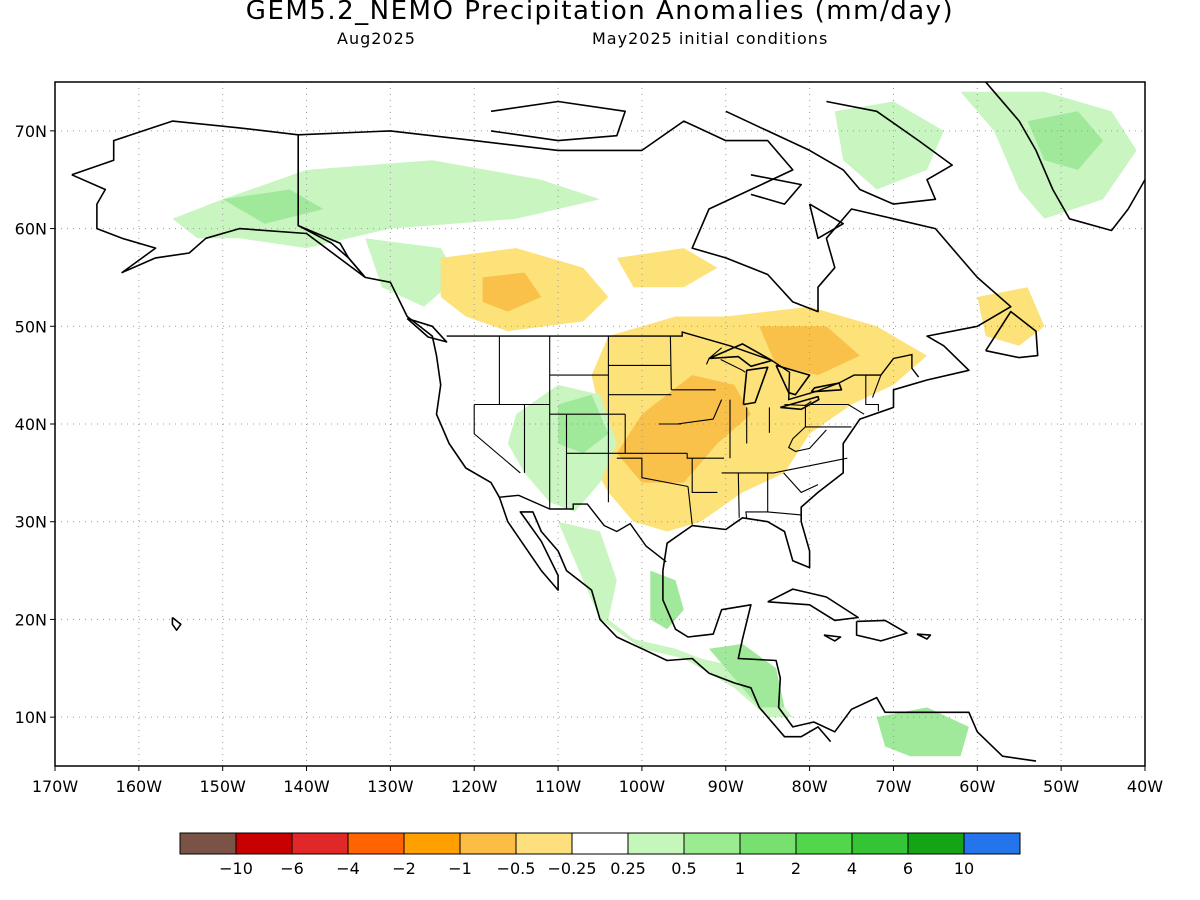 Image resolution: width=1200 pixels, height=900 pixels. I want to click on lake-michigan-outline, so click(755, 386).